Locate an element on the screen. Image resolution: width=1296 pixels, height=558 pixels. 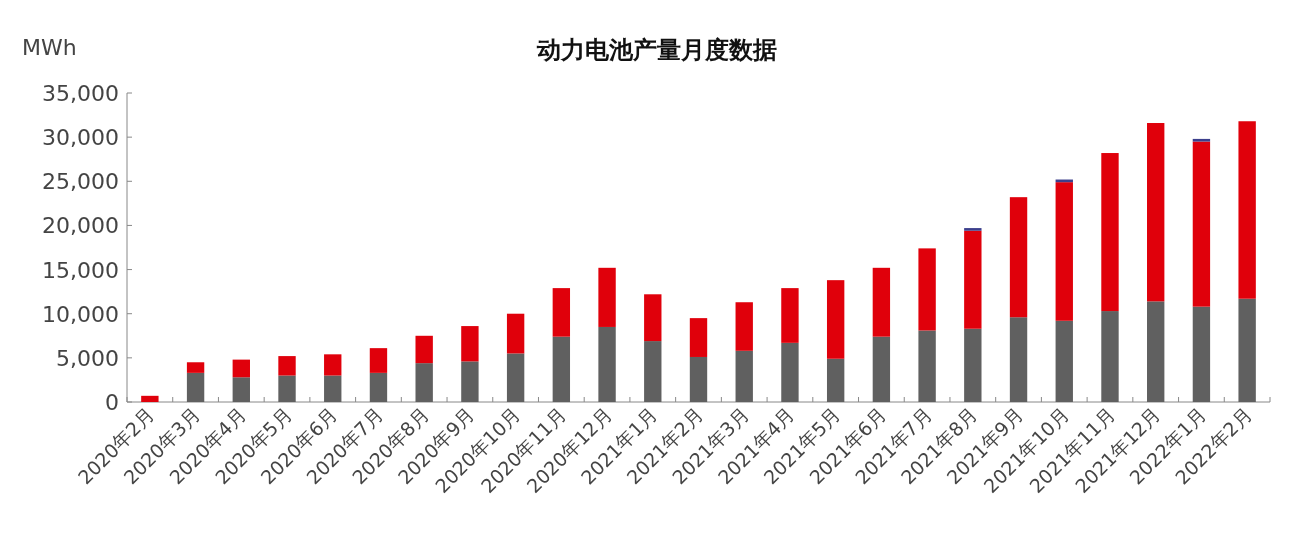
y-tick-label: 20,000 is located at coordinates (80, 226).